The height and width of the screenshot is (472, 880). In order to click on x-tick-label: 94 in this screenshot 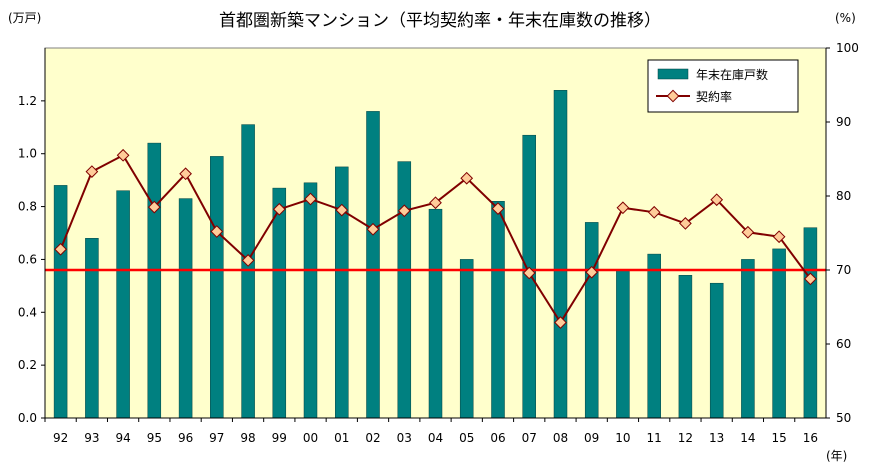, I will do `click(122, 438)`.